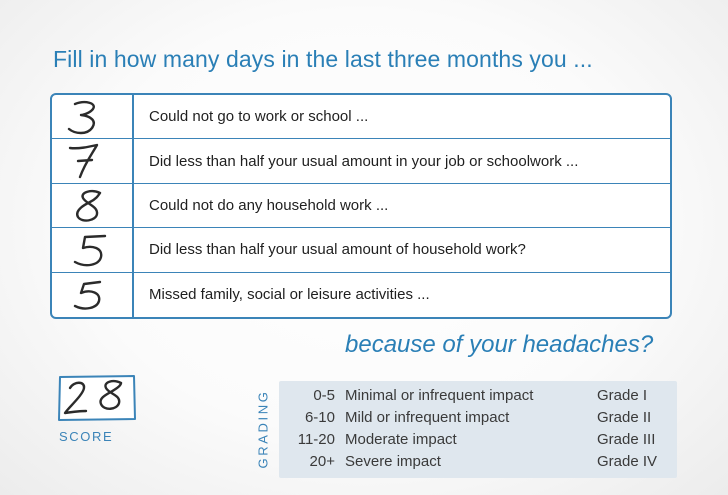 The height and width of the screenshot is (495, 728). What do you see at coordinates (322, 461) in the screenshot?
I see `grading-range: 20+` at bounding box center [322, 461].